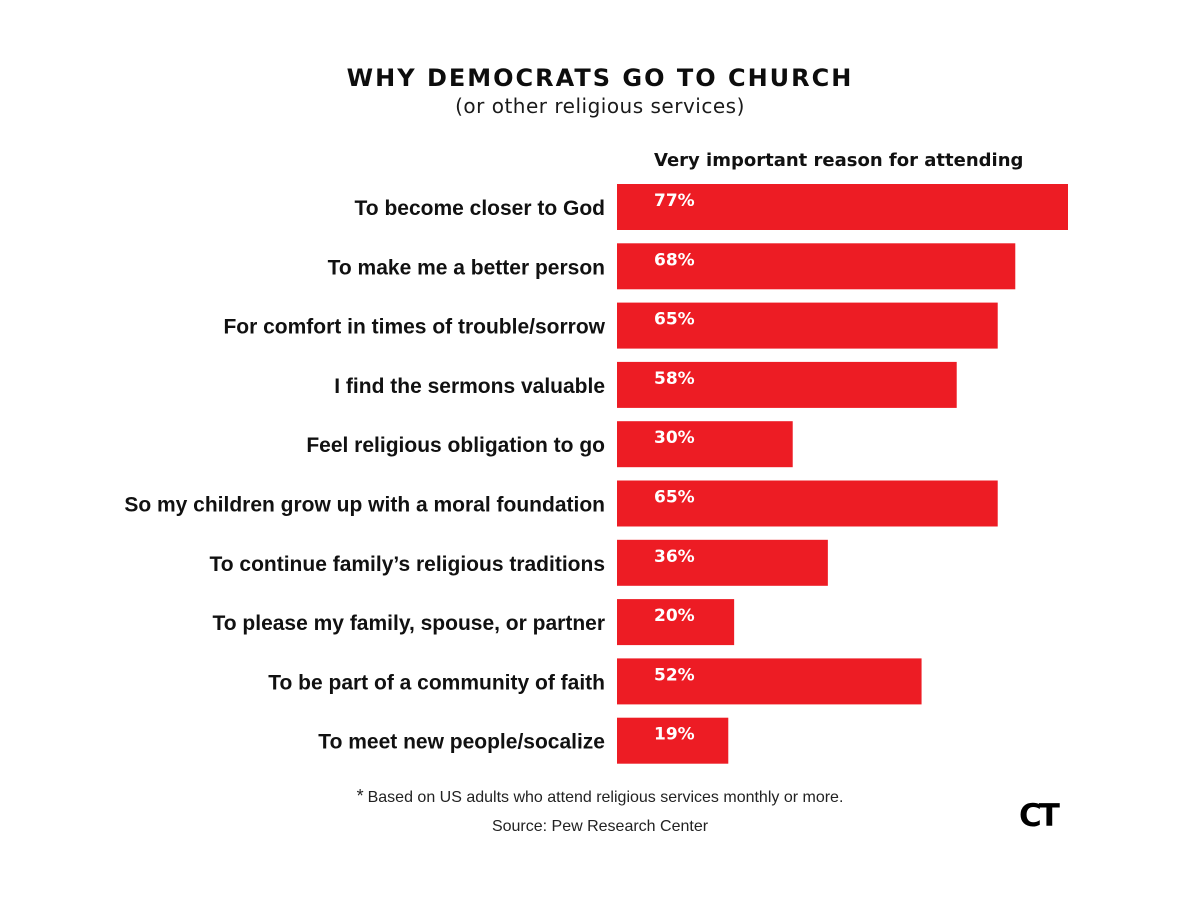  What do you see at coordinates (674, 438) in the screenshot?
I see `bar-value-label: 30%` at bounding box center [674, 438].